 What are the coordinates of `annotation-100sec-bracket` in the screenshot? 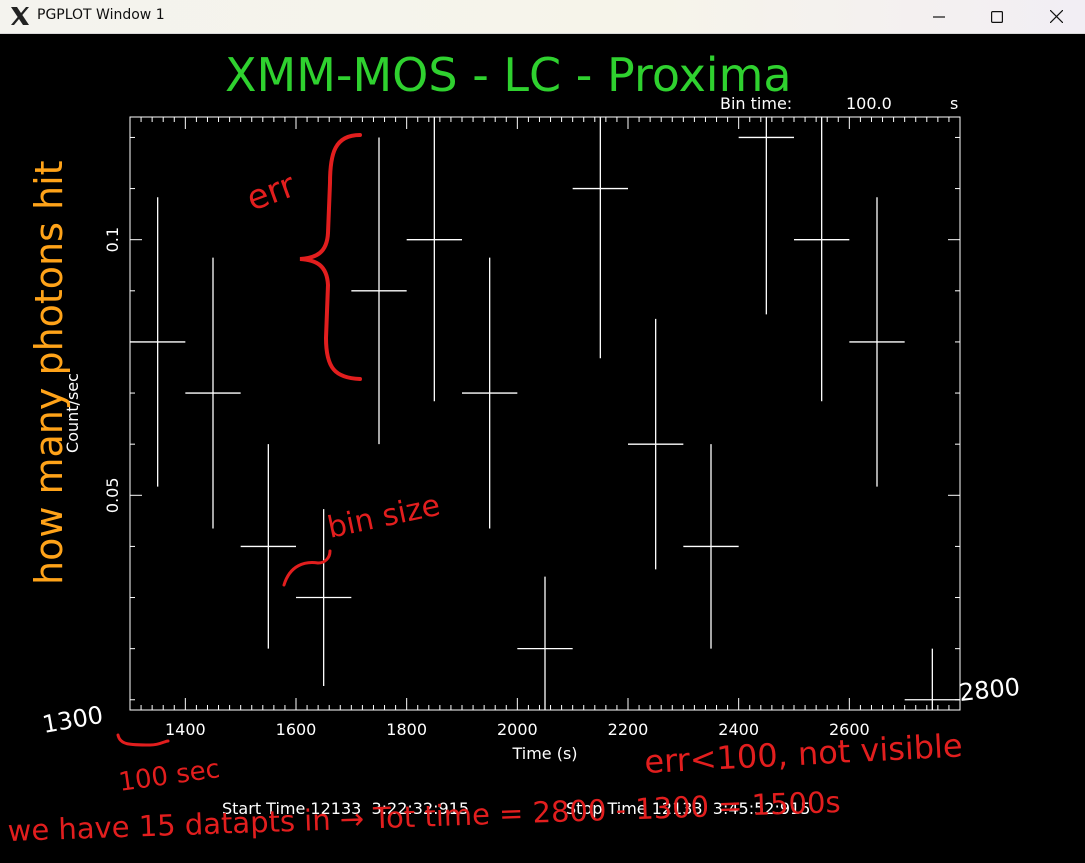 It's located at (143, 740).